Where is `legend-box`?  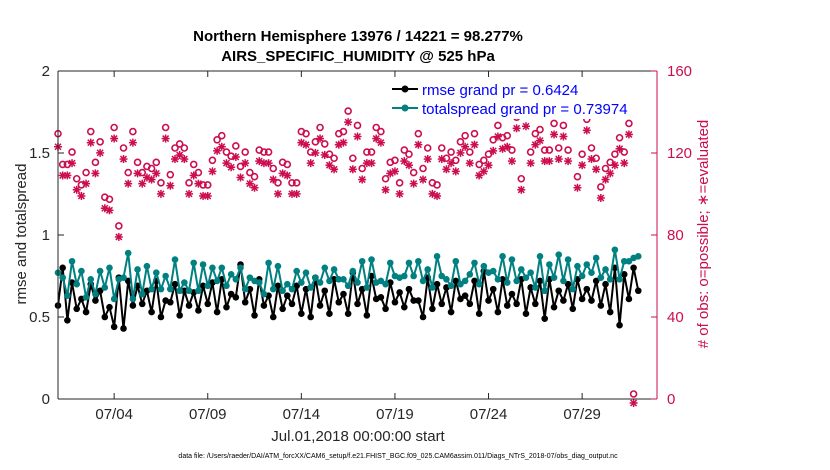
legend-box is located at coordinates (522, 98).